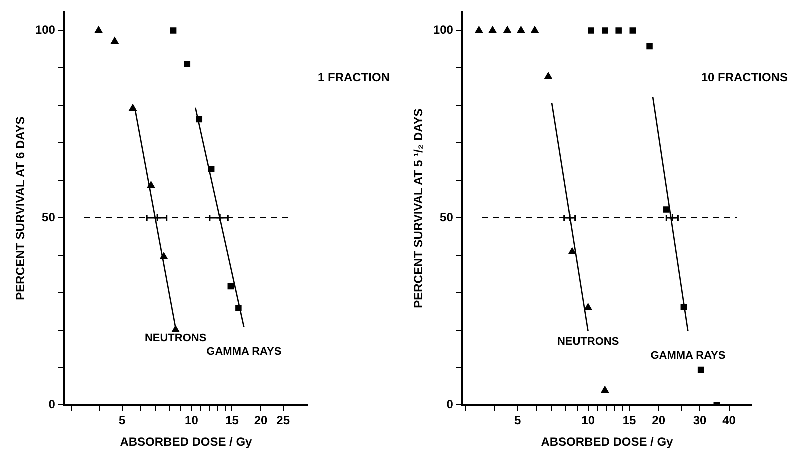 The width and height of the screenshot is (796, 458). Describe the element at coordinates (729, 421) in the screenshot. I see `x-tick-label: 40` at that location.